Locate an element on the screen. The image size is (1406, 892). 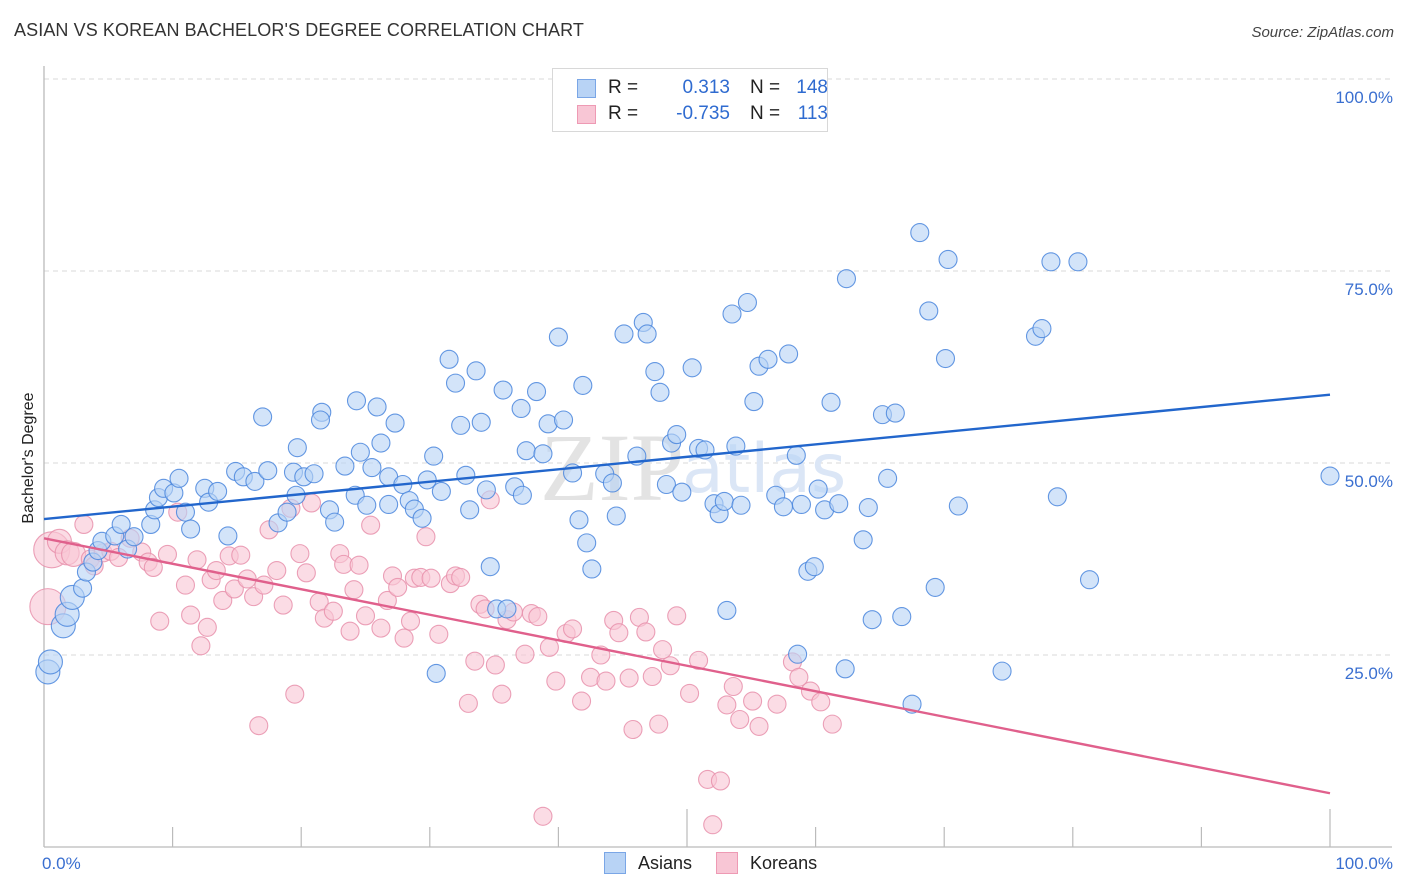
r-value: 0.313 is located at coordinates (706, 87).